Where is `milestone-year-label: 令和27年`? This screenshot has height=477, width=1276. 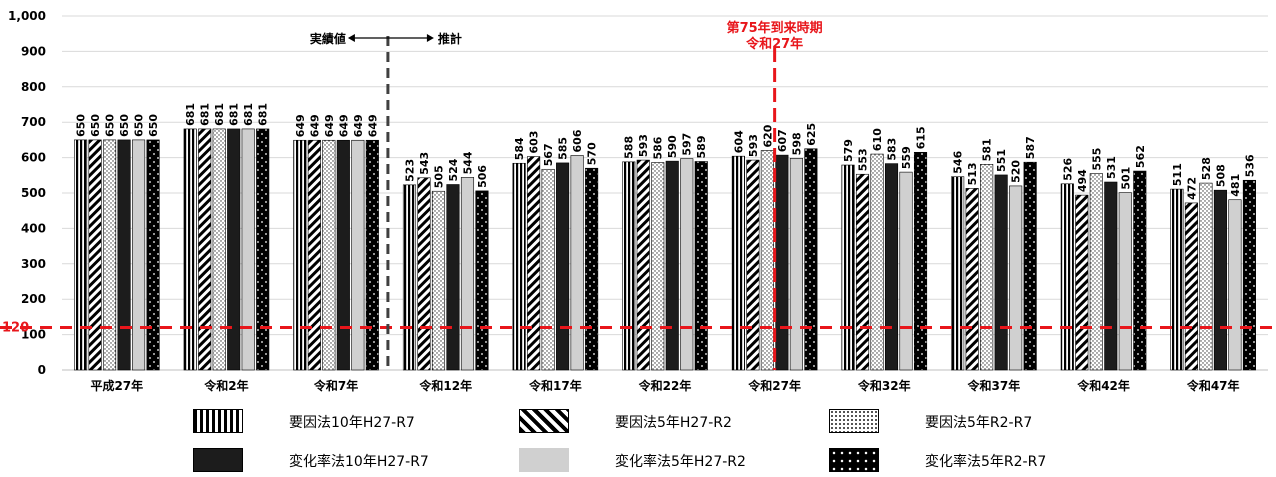
milestone-year-label: 令和27年 is located at coordinates (774, 44).